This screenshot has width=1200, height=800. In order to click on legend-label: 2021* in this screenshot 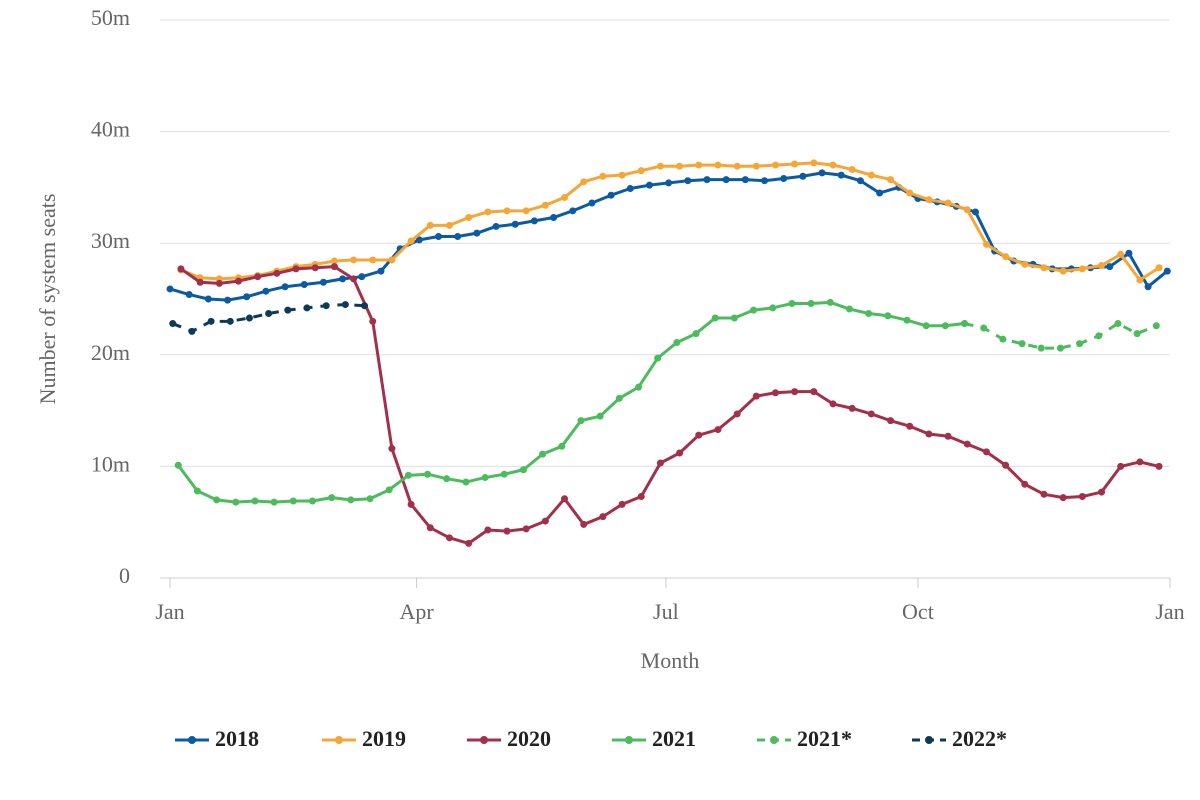, I will do `click(824, 738)`.